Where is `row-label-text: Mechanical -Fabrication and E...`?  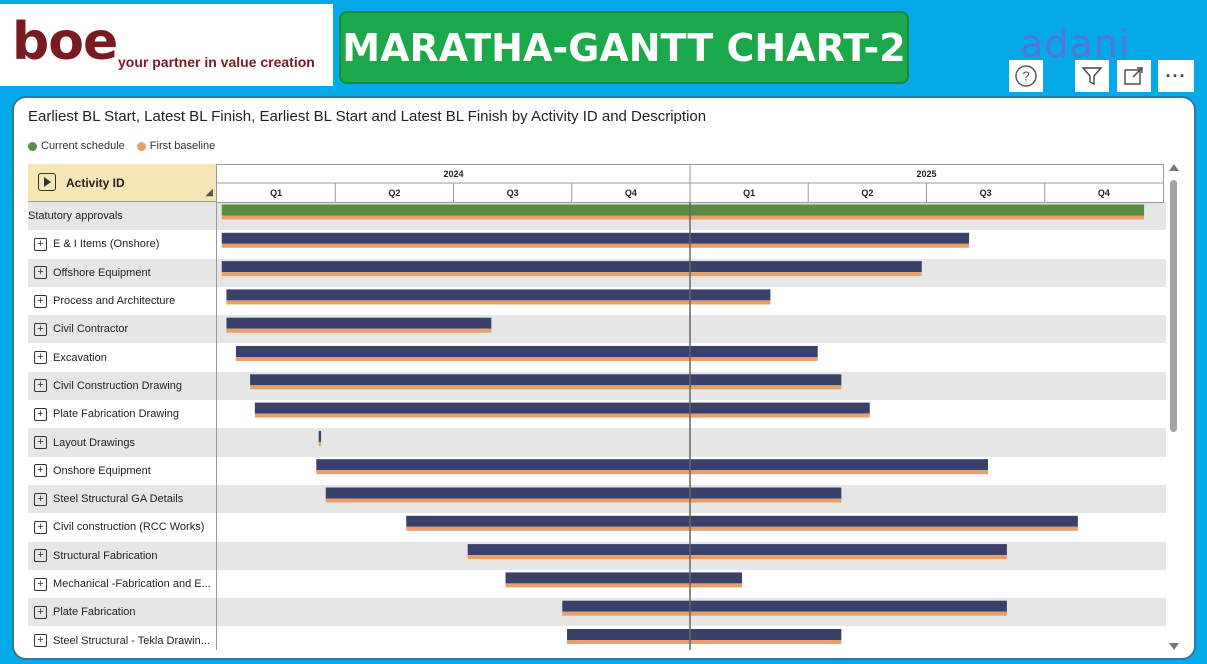
row-label-text: Mechanical -Fabrication and E... is located at coordinates (132, 584).